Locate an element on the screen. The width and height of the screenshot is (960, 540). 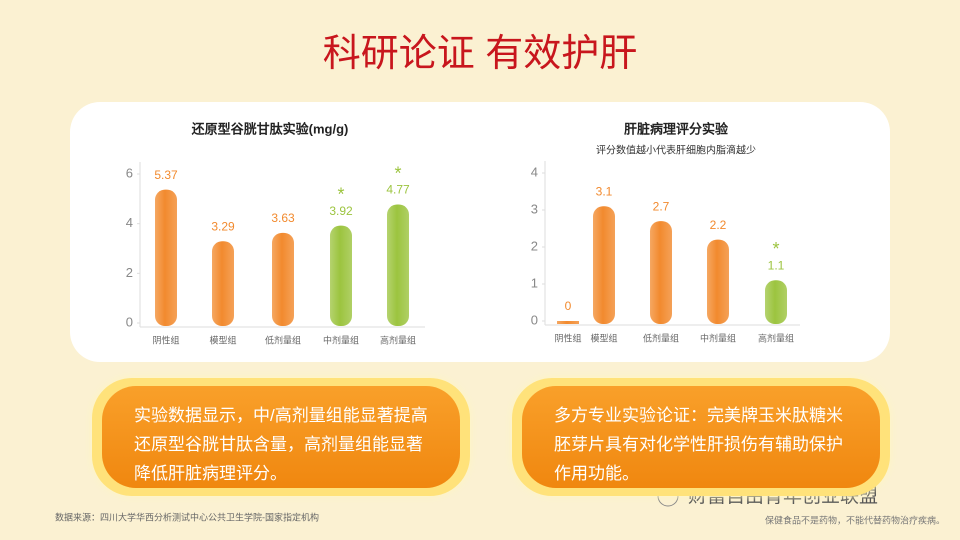
value-label: 3.63 is located at coordinates (283, 218).